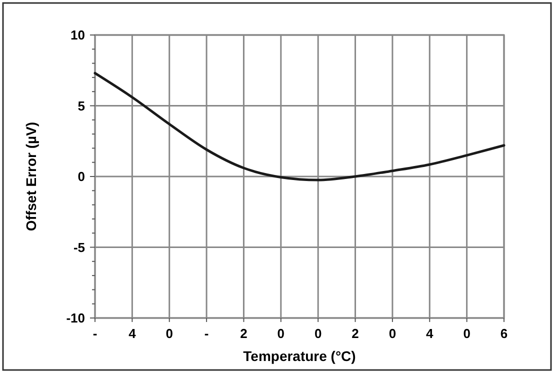 The height and width of the screenshot is (373, 554). What do you see at coordinates (31, 177) in the screenshot?
I see `y-axis-title: Offset Error (µV)` at bounding box center [31, 177].